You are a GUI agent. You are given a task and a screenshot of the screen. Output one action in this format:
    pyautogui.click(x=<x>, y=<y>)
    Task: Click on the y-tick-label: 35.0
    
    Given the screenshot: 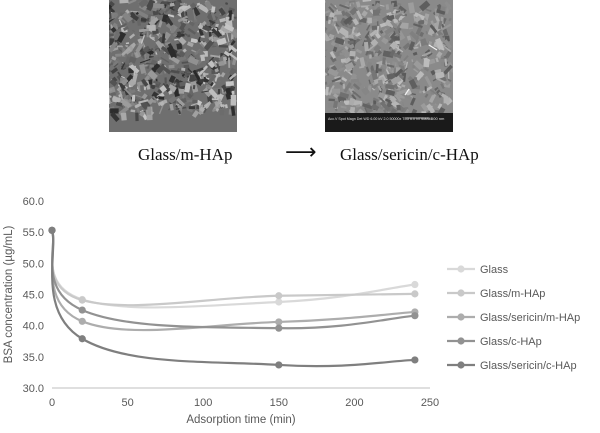 What is the action you would take?
    pyautogui.click(x=33, y=358)
    